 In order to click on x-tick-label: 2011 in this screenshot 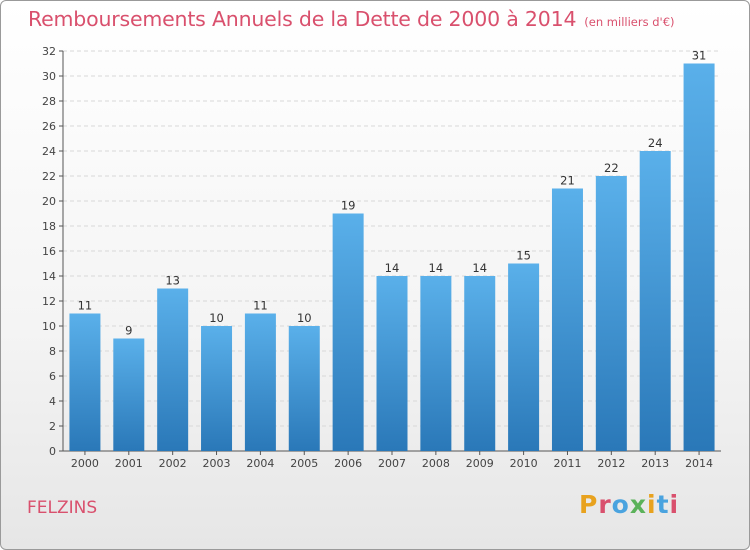, I will do `click(567, 463)`.